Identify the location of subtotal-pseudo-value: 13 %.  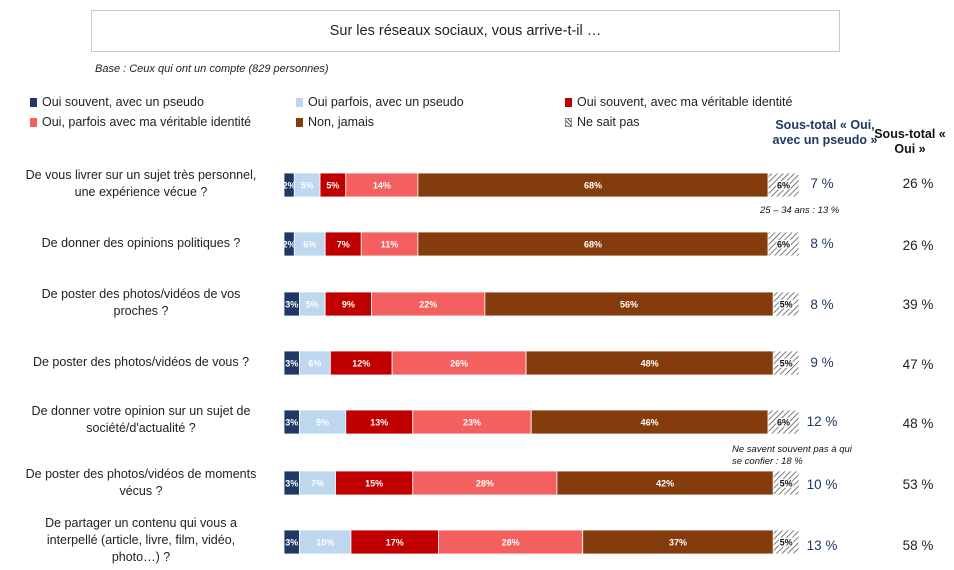
(822, 545).